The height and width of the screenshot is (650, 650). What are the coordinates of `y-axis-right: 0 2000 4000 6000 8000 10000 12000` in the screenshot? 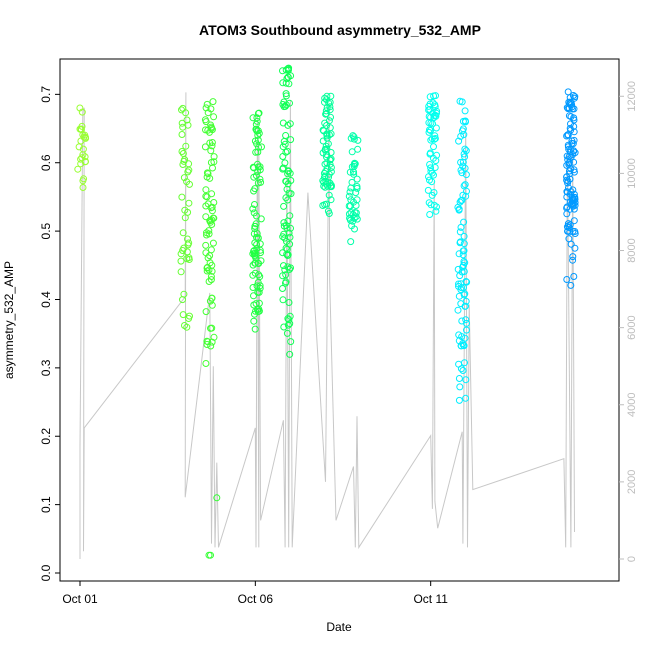 It's located at (628, 321).